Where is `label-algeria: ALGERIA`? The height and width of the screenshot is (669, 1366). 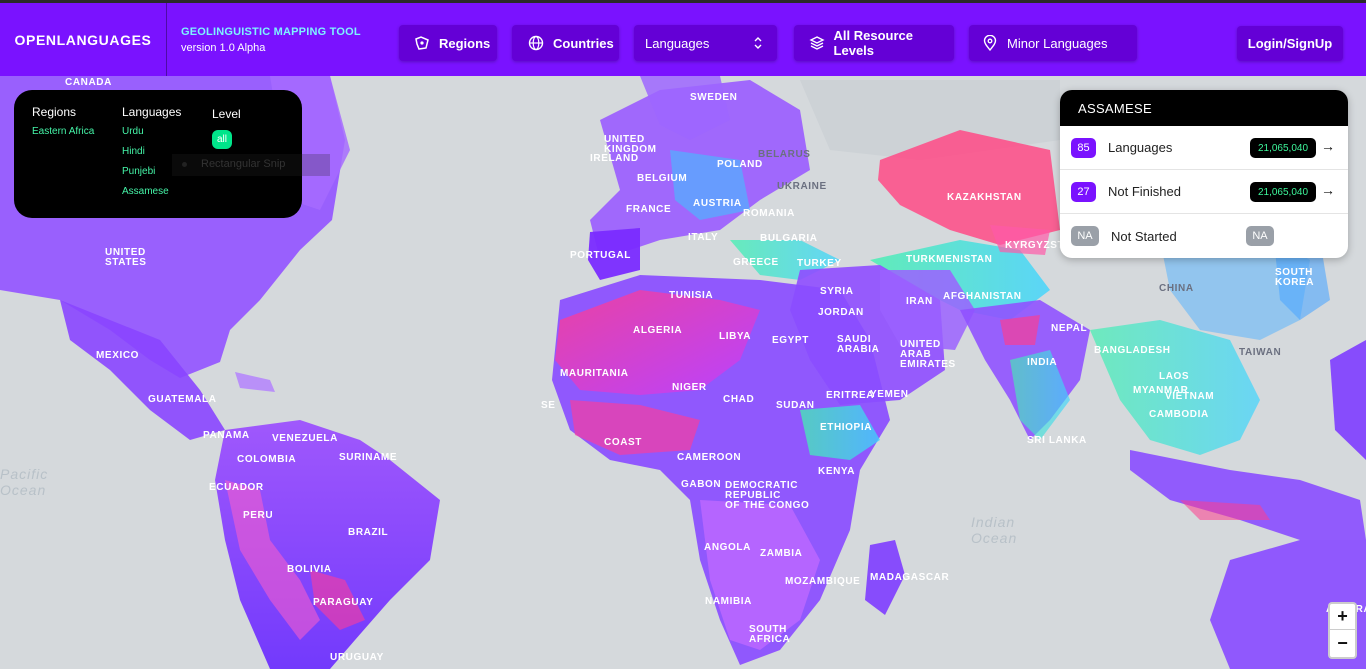
label-algeria: ALGERIA is located at coordinates (657, 330).